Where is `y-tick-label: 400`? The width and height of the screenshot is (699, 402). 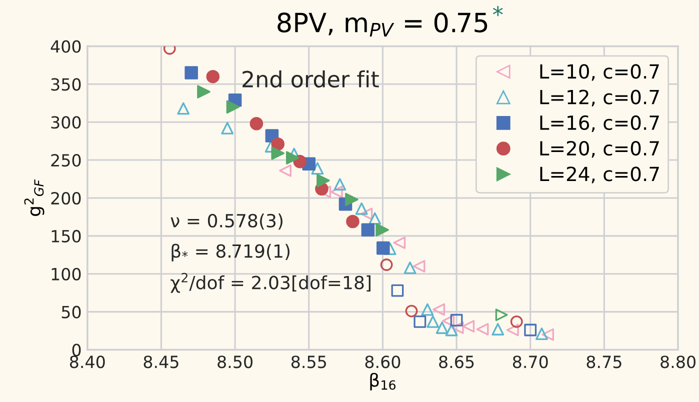
y-tick-label: 400 is located at coordinates (65, 46).